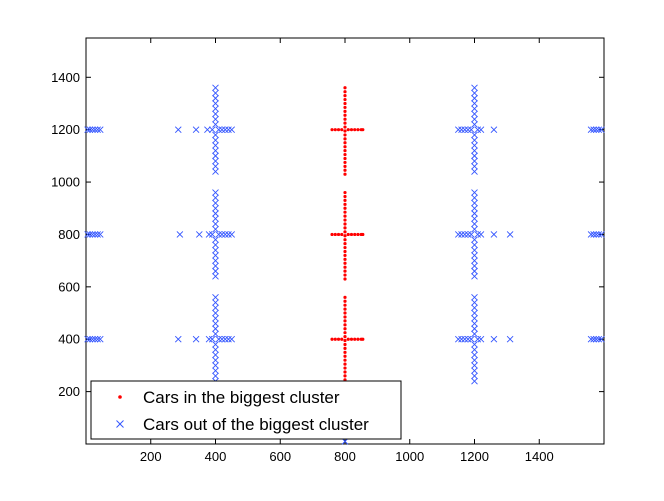 This screenshot has width=664, height=501. I want to click on x-tick-label: 400, so click(216, 456).